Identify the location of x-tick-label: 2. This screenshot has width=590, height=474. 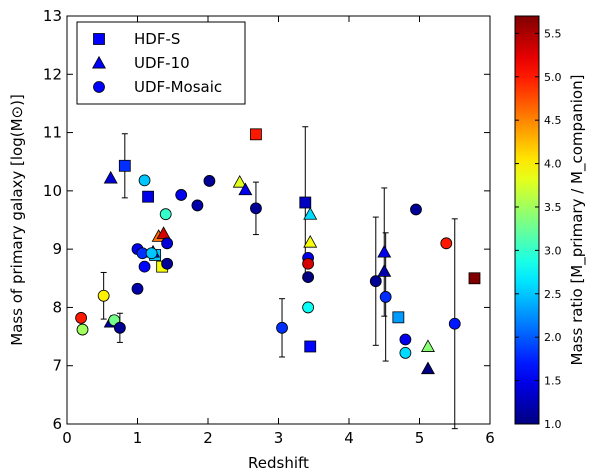
(208, 438).